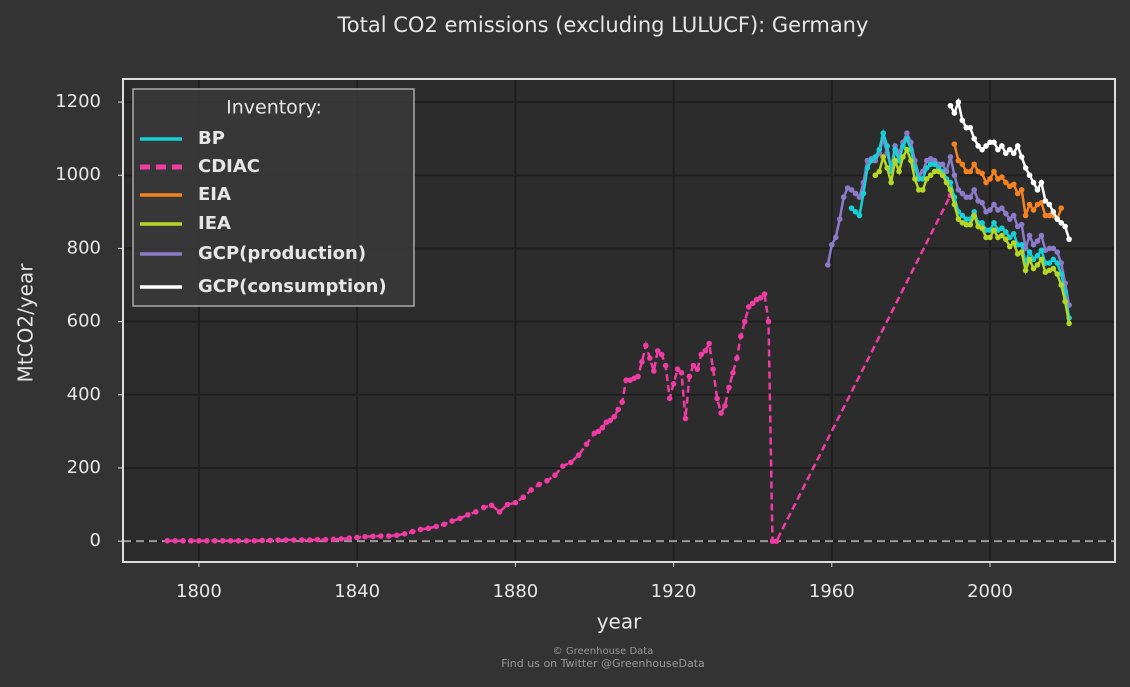  I want to click on y-tick-label: 800, so click(84, 247).